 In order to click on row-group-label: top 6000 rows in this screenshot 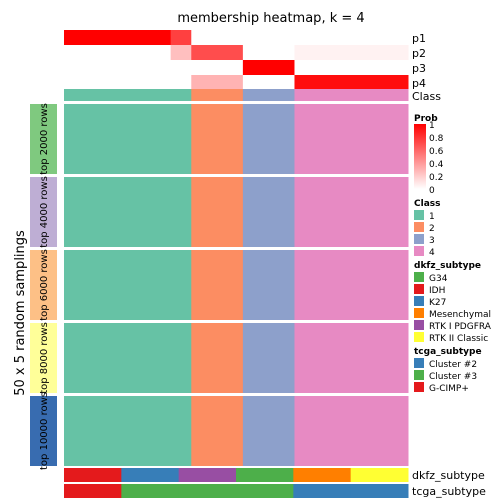, I will do `click(44, 285)`.